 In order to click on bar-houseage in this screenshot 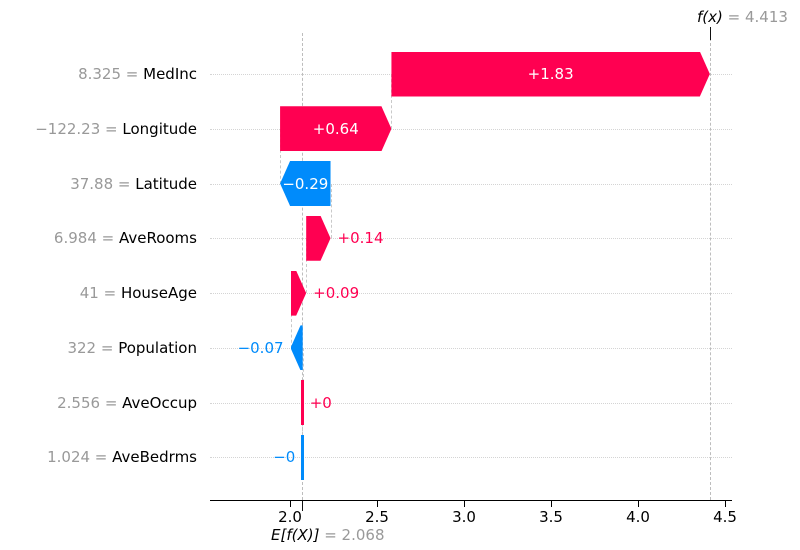, I will do `click(299, 293)`.